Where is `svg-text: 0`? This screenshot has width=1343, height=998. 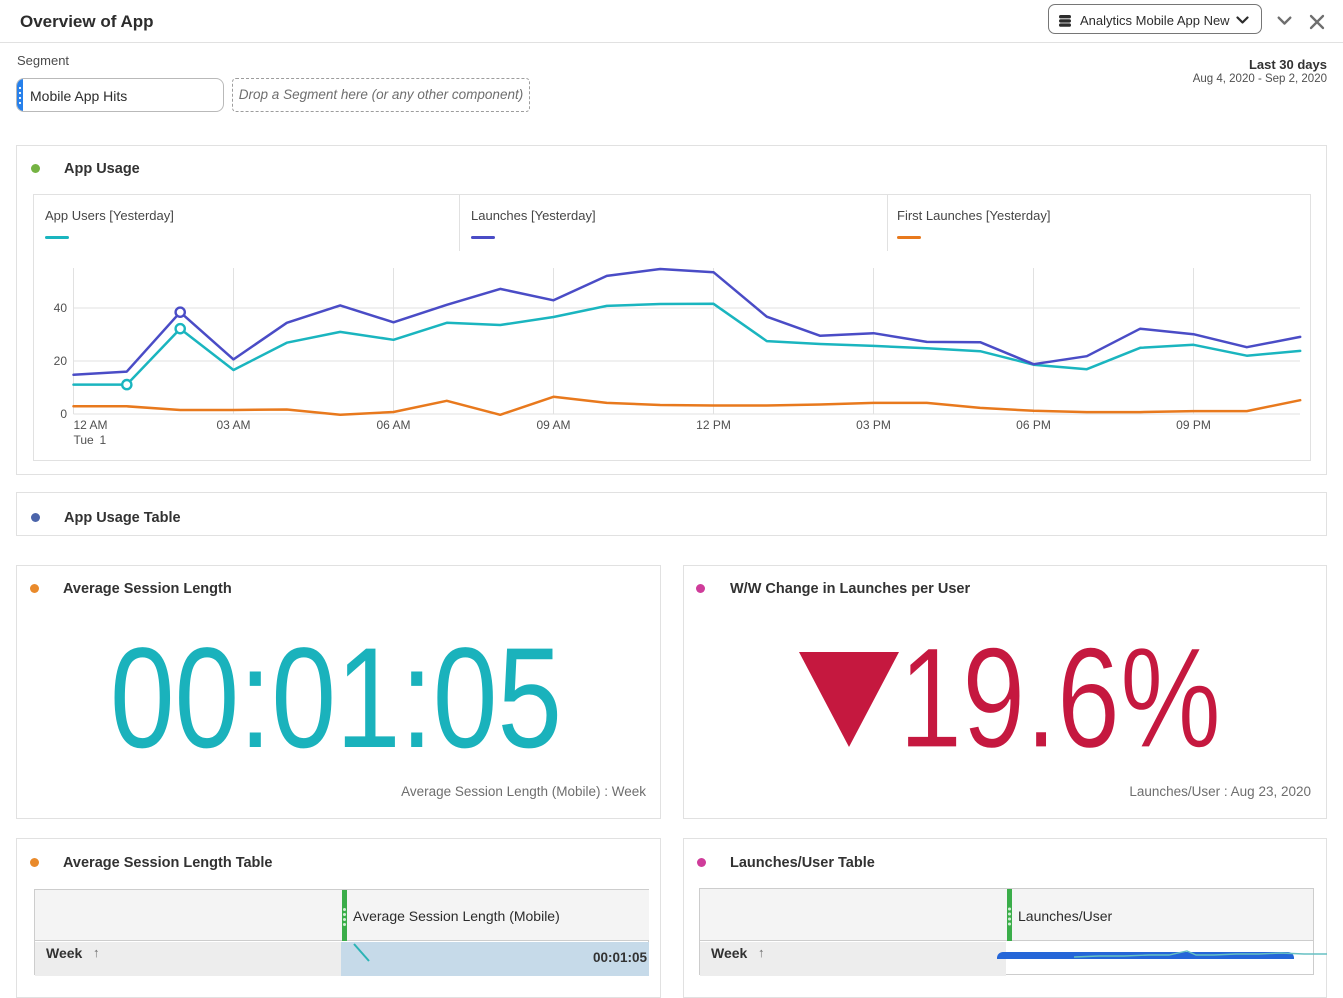
svg-text: 0 is located at coordinates (63, 414).